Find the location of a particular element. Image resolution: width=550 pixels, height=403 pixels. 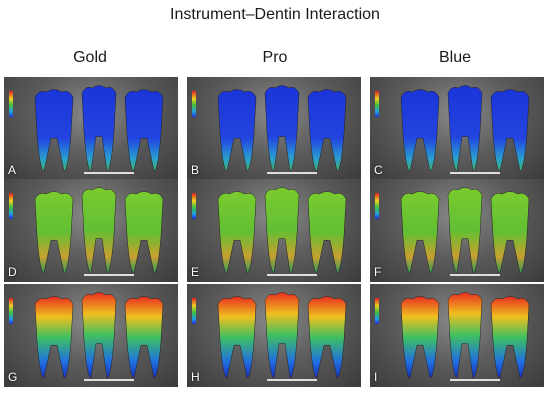

panel-label: C is located at coordinates (378, 170).